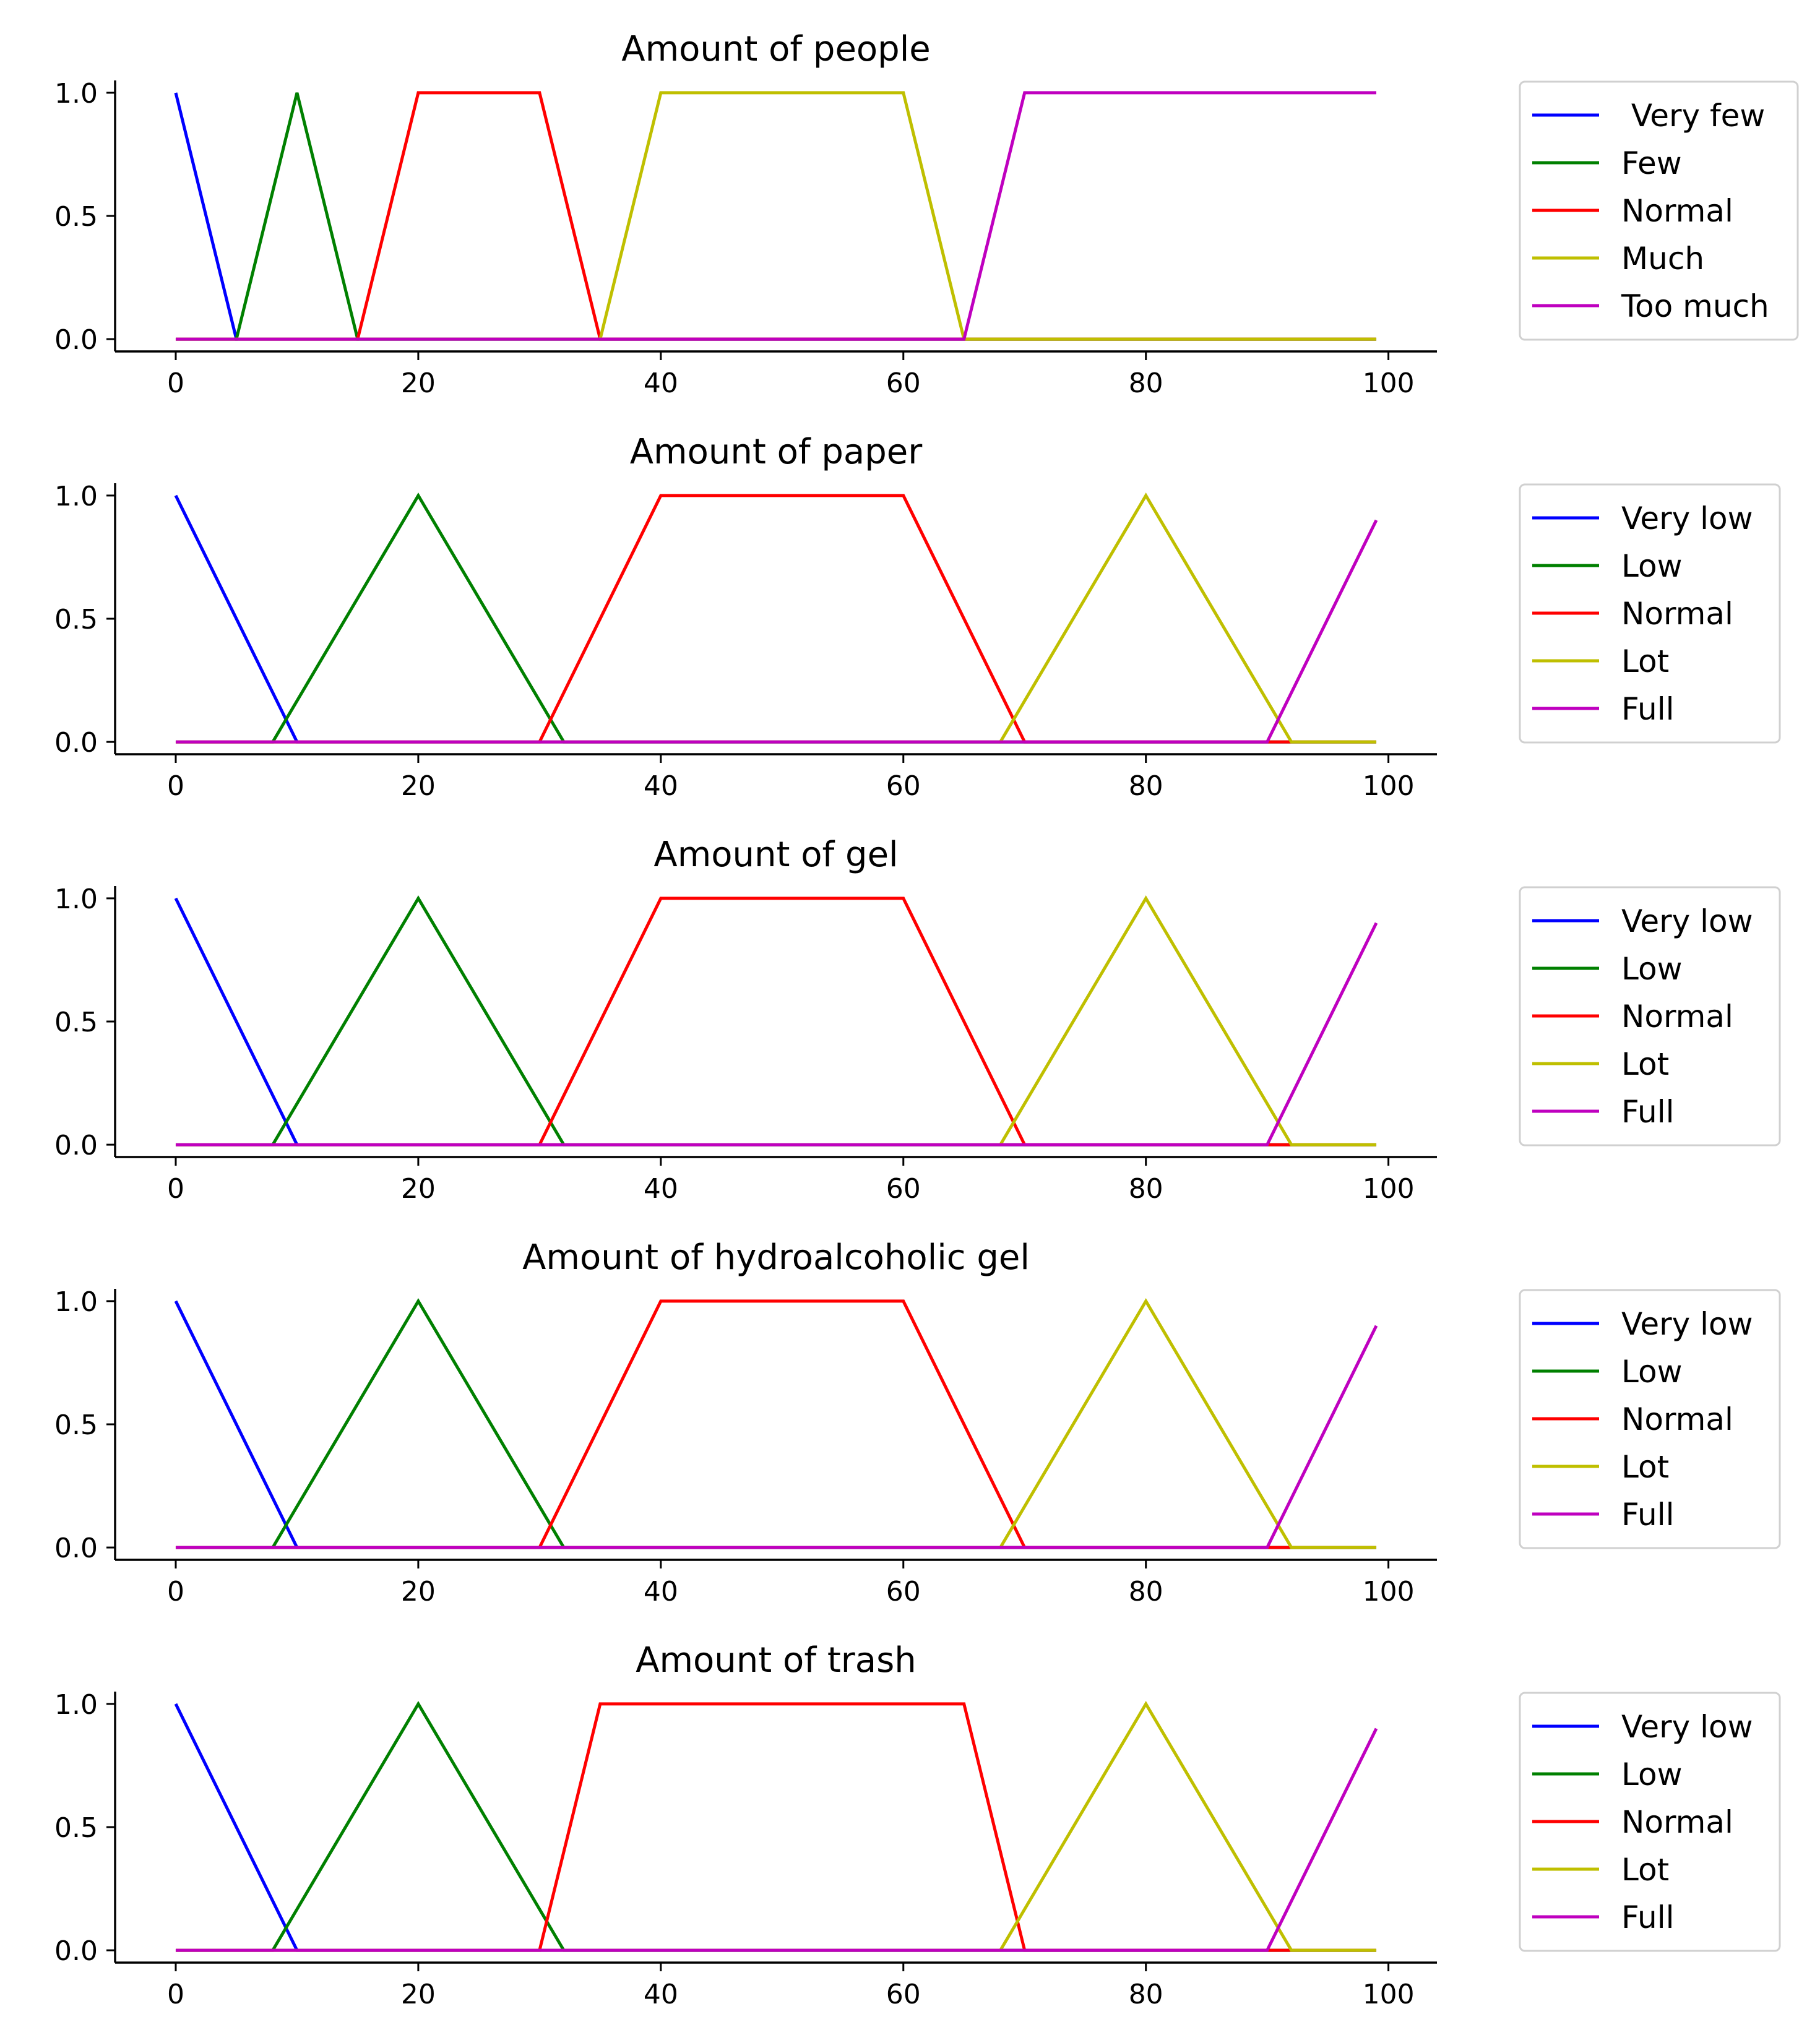  I want to click on chart-title: Amount of hydroalcoholic gel, so click(776, 1257).